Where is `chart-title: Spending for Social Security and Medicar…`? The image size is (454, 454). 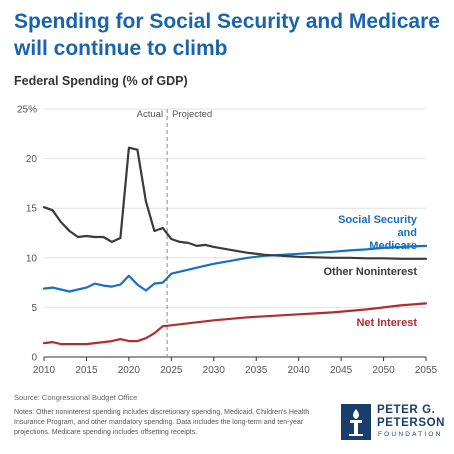
chart-title: Spending for Social Security and Medicar… is located at coordinates (227, 35).